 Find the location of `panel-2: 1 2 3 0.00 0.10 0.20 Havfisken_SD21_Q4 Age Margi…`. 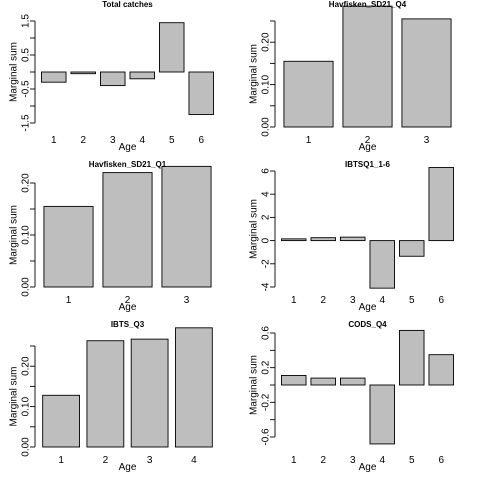

panel-2: 1 2 3 0.00 0.10 0.20 Havfisken_SD21_Q4 Age Margi… is located at coordinates (350, 76).